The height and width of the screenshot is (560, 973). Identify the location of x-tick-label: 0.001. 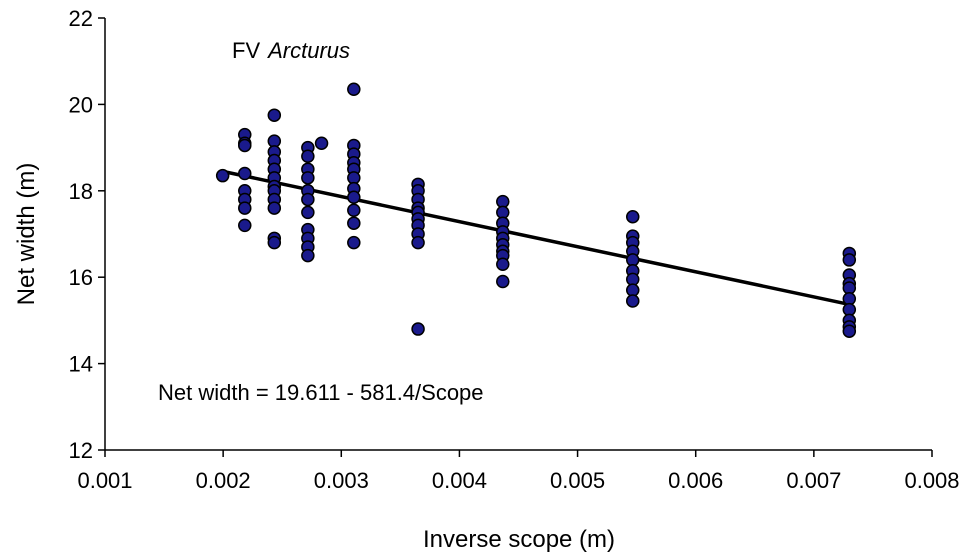
(104, 480).